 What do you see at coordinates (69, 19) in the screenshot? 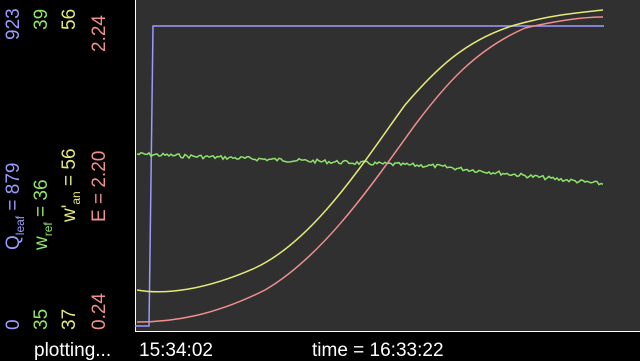
I see `wan-axis-max: 56` at bounding box center [69, 19].